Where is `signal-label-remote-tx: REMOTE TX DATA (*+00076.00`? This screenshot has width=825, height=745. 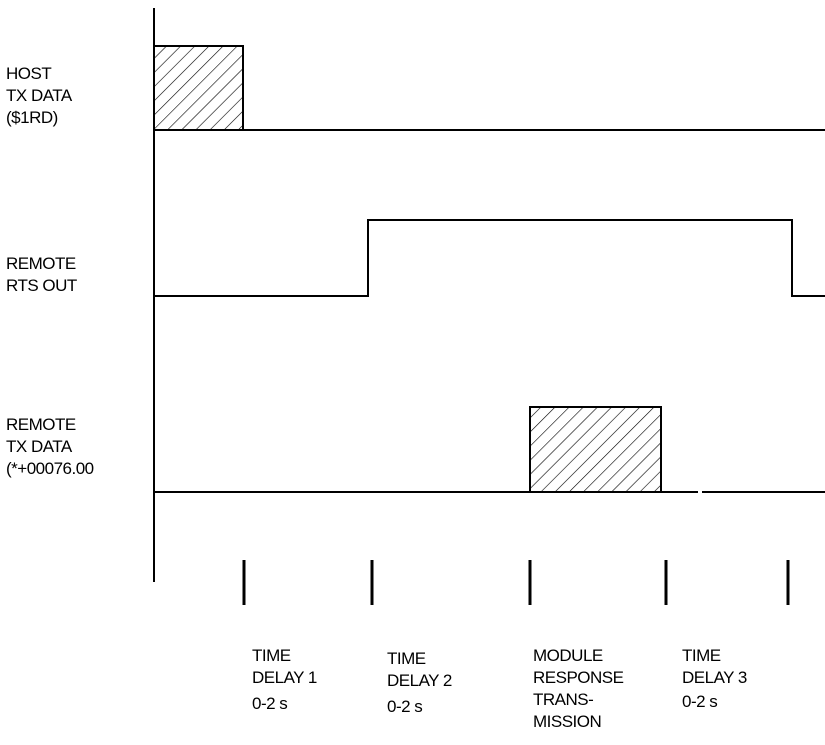 signal-label-remote-tx: REMOTE TX DATA (*+00076.00 is located at coordinates (50, 446).